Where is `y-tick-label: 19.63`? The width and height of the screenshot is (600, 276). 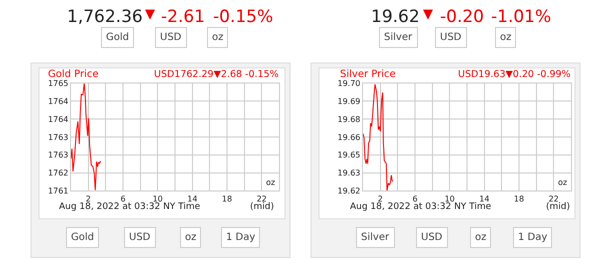 y-tick-label: 19.63 is located at coordinates (348, 173).